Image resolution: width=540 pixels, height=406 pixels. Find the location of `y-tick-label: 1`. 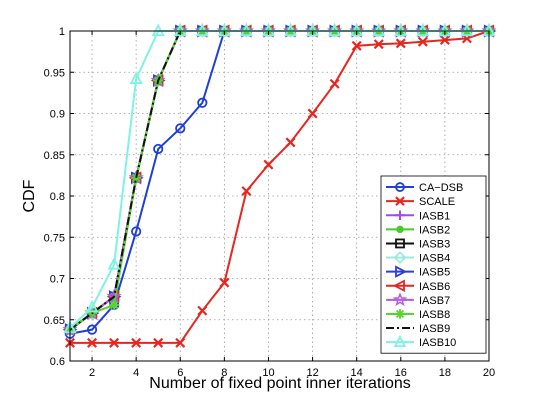

y-tick-label: 1 is located at coordinates (62, 32).